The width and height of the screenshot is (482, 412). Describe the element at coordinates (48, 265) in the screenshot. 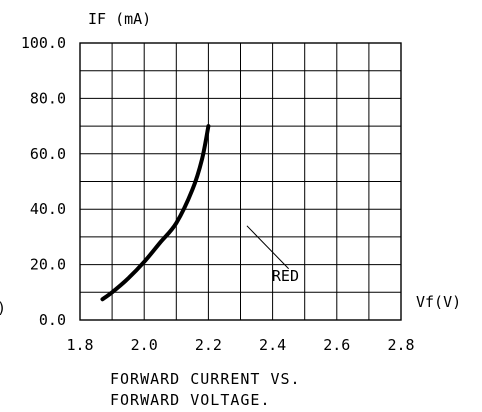

I see `y-tick-label: 20.0` at that location.